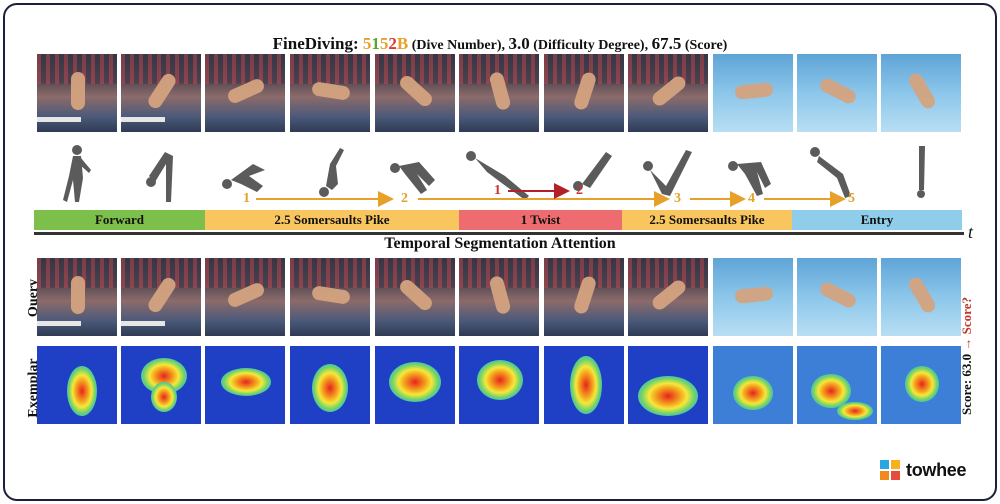 The height and width of the screenshot is (504, 1000). I want to click on twist-step-1: 1, so click(497, 191).